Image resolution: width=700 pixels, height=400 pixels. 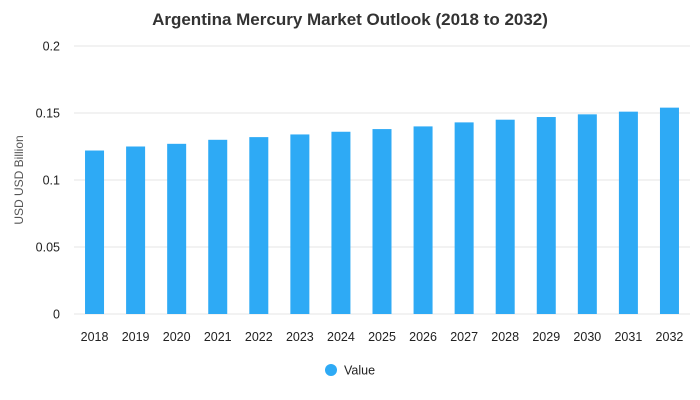 I want to click on bar-2025, so click(x=382, y=221).